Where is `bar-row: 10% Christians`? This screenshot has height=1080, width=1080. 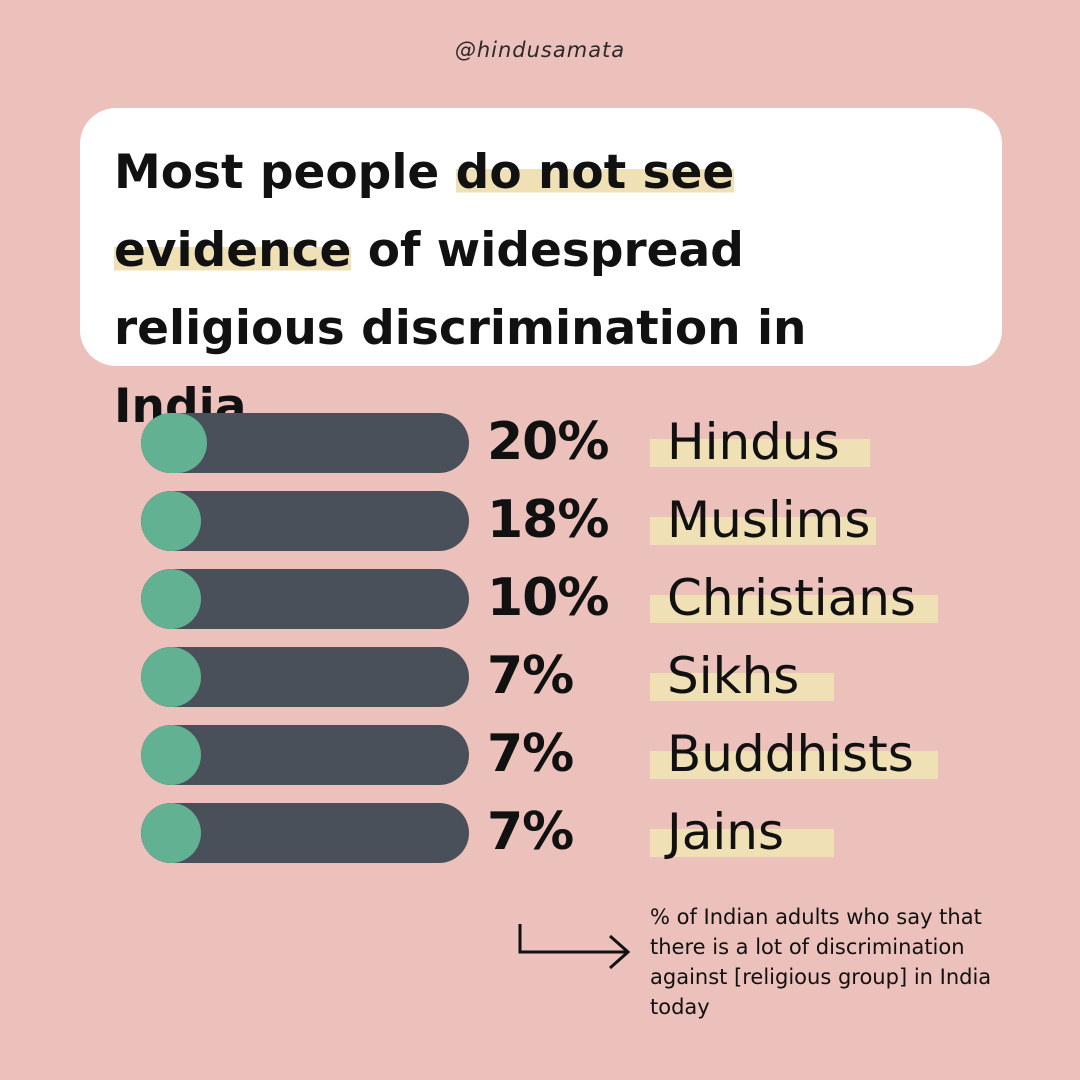
bar-row: 10% Christians is located at coordinates (540, 598).